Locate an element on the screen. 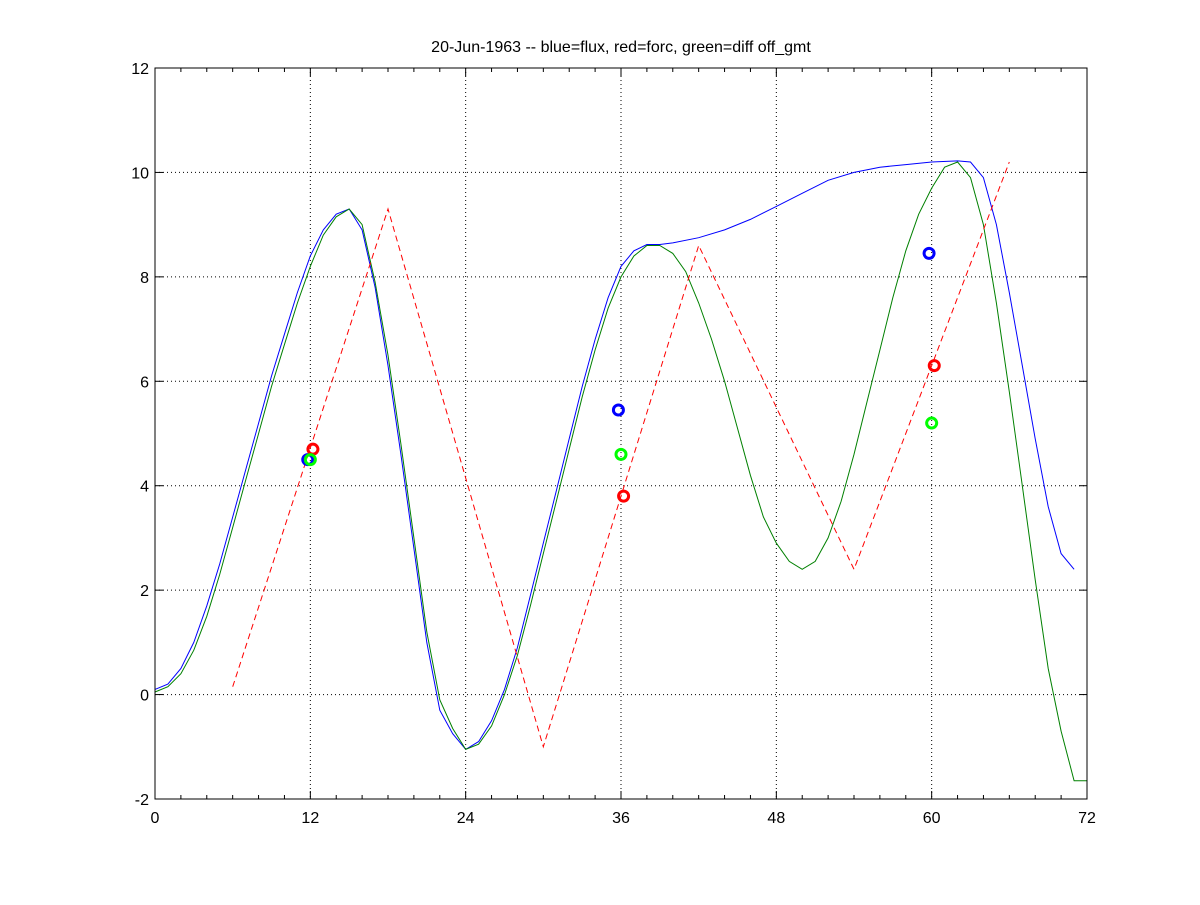 This screenshot has width=1200, height=905. y-tick-label: 6 is located at coordinates (144, 382).